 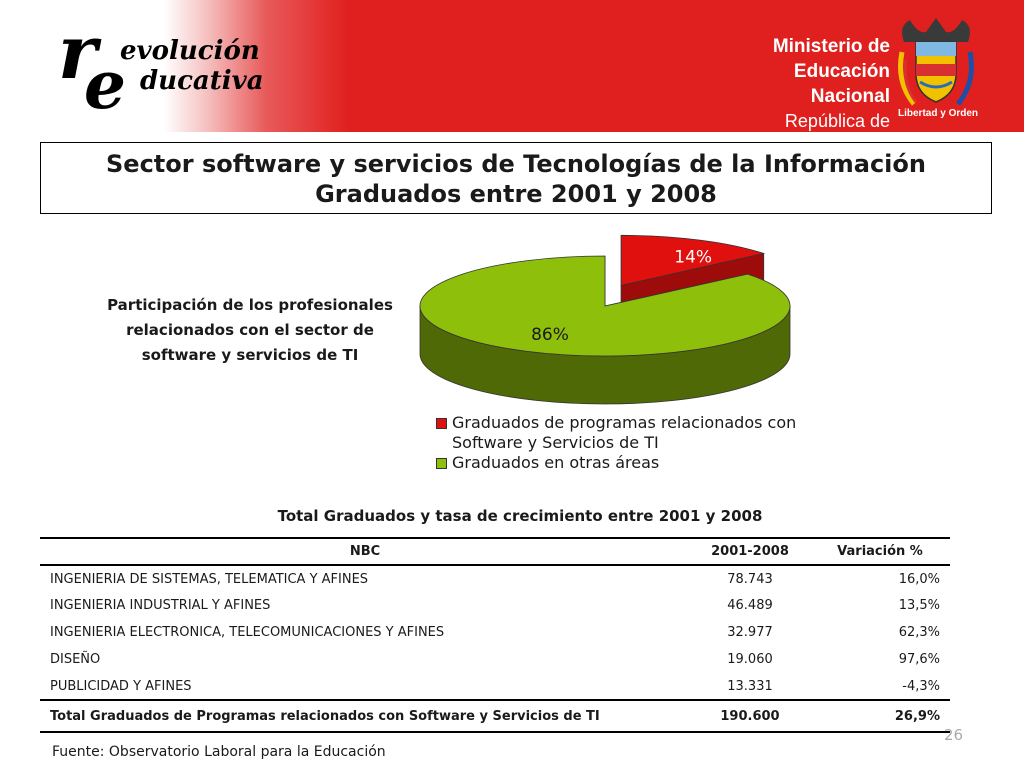 I want to click on logo-letter-r: r, so click(x=77, y=53).